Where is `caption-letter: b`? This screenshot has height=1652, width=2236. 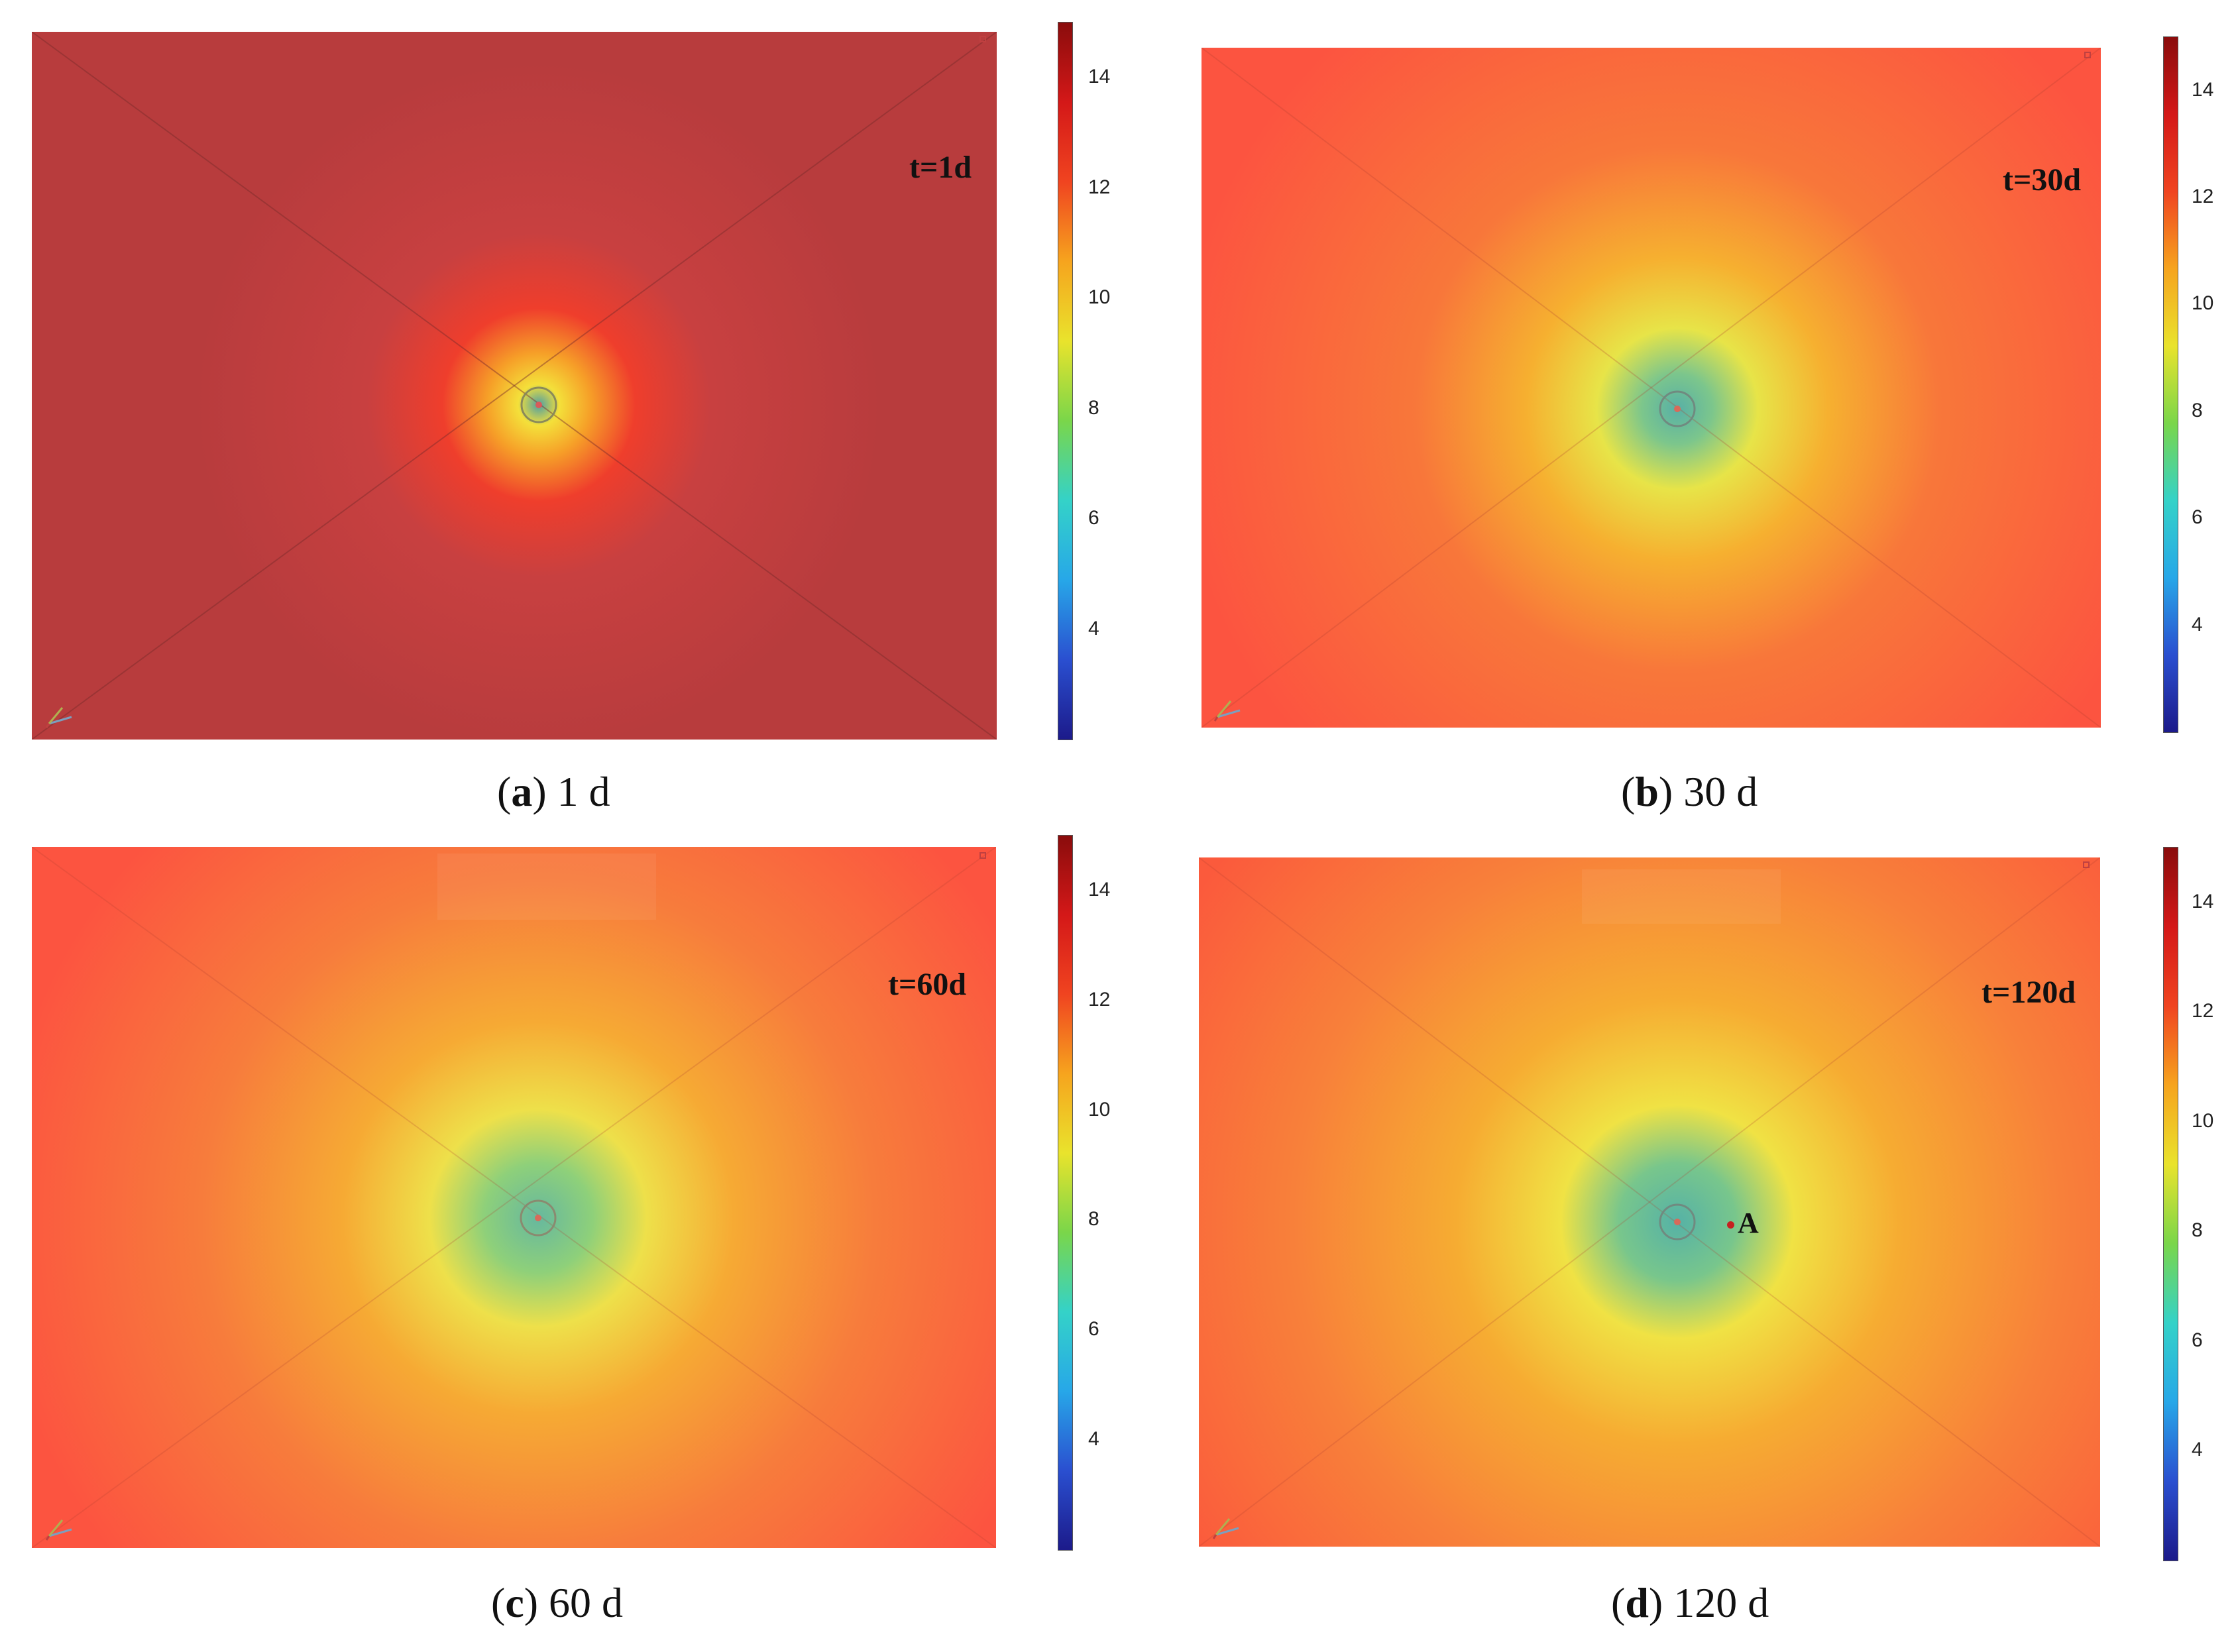
caption-letter: b is located at coordinates (1647, 791).